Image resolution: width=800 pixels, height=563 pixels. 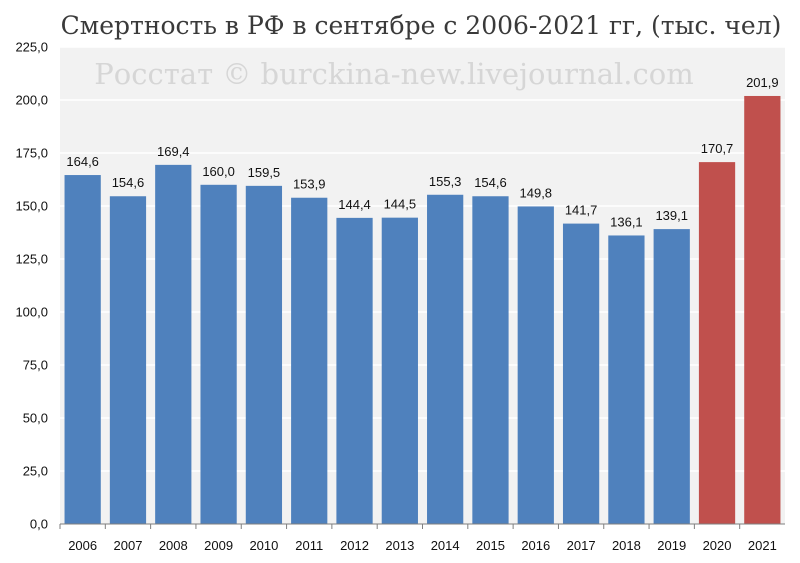 I want to click on y-tick-label: 100,0, so click(x=31, y=312).